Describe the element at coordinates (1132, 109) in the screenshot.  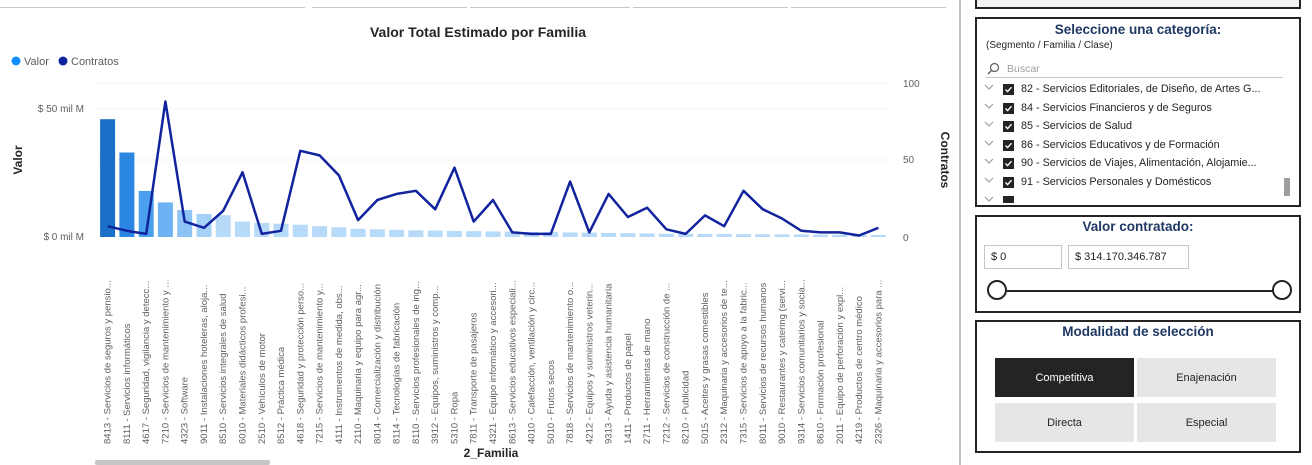
I see `category-list-item: 84 - Servicios Financieros y de Seguros` at that location.